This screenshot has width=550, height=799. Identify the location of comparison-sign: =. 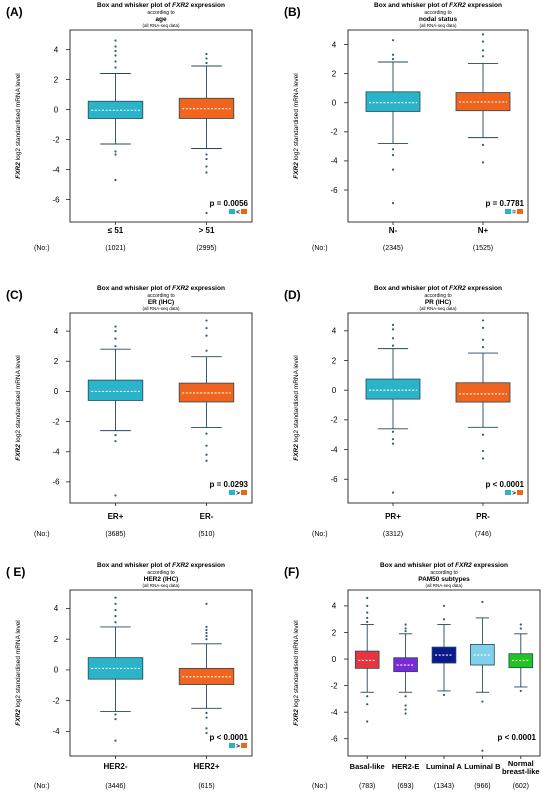
(514, 212).